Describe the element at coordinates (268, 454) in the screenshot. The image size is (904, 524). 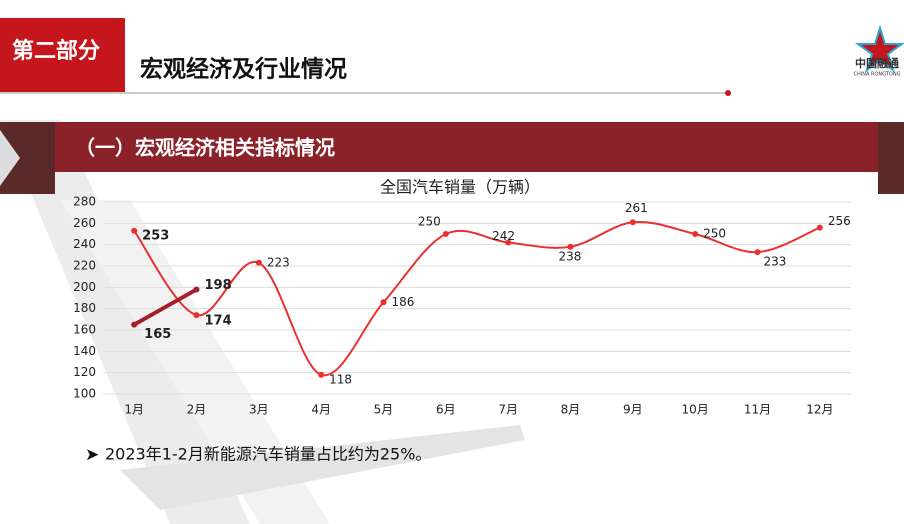
I see `note: 2023年1-2月新能源汽车销量占比约为25%。` at that location.